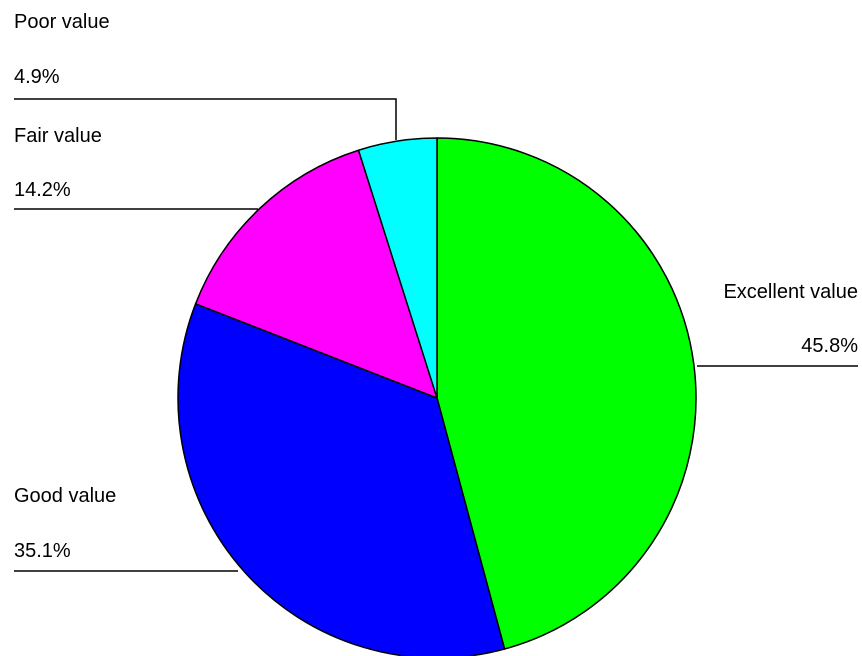 The image size is (862, 656). What do you see at coordinates (829, 346) in the screenshot?
I see `slice-value-excellent-value: 45.8%` at bounding box center [829, 346].